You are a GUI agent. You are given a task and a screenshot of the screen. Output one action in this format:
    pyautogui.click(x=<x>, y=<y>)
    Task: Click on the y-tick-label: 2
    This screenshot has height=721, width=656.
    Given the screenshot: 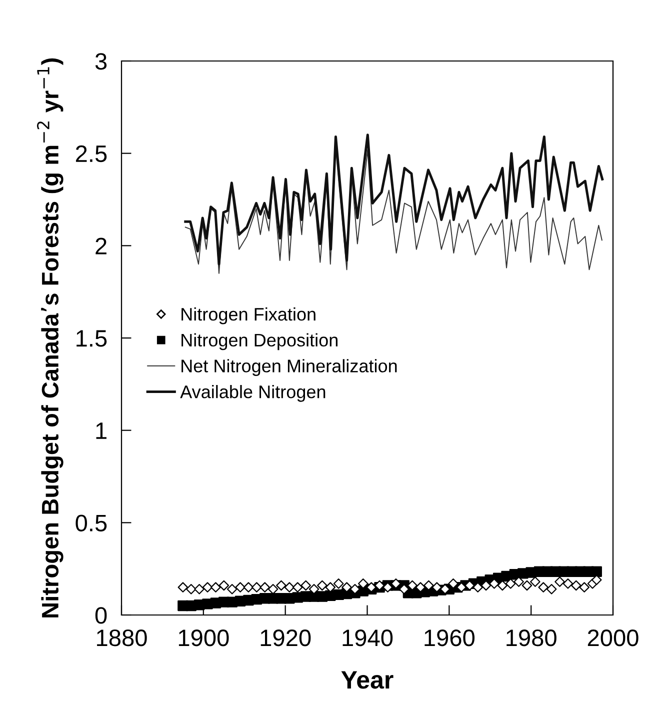 What is the action you would take?
    pyautogui.click(x=101, y=246)
    